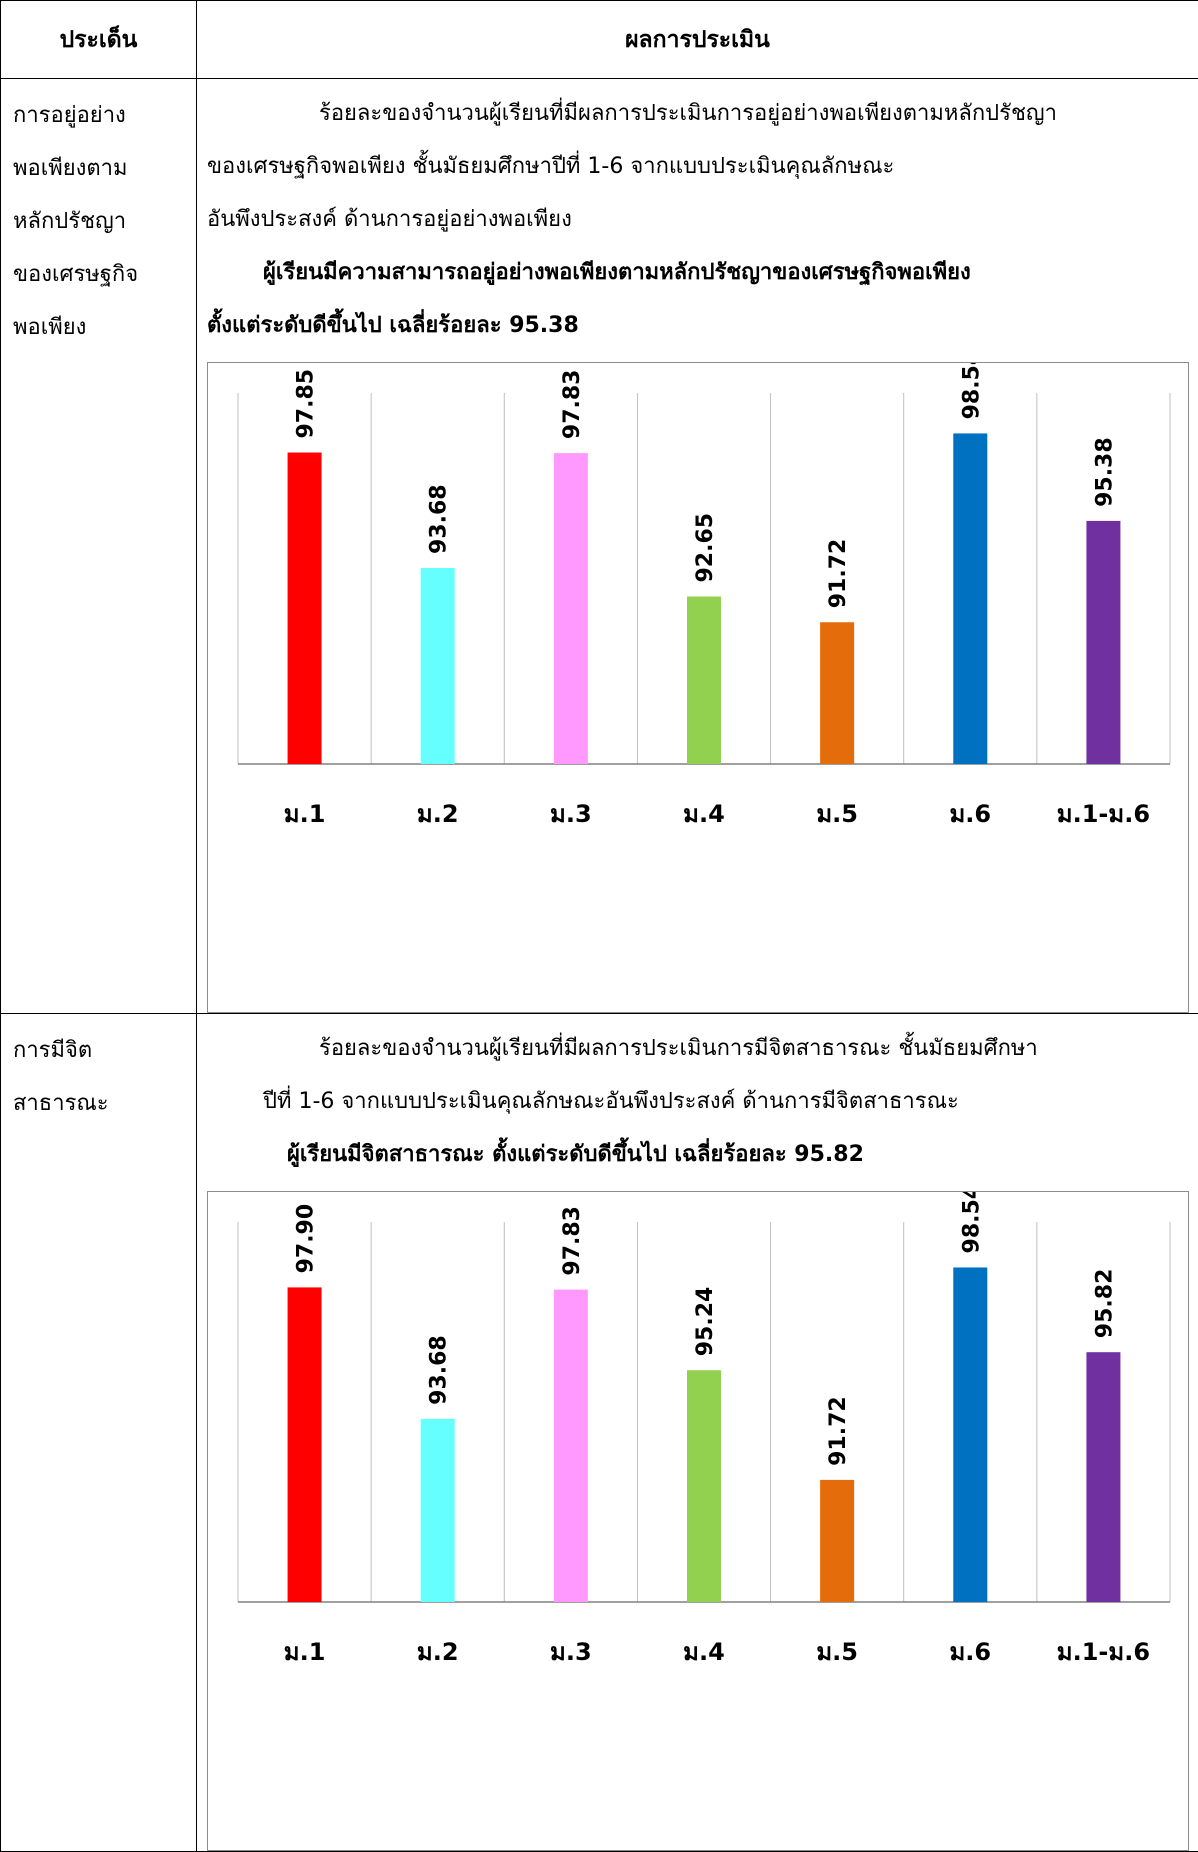 The height and width of the screenshot is (1852, 1198). Describe the element at coordinates (705, 548) in the screenshot. I see `data-label: 92.65` at that location.